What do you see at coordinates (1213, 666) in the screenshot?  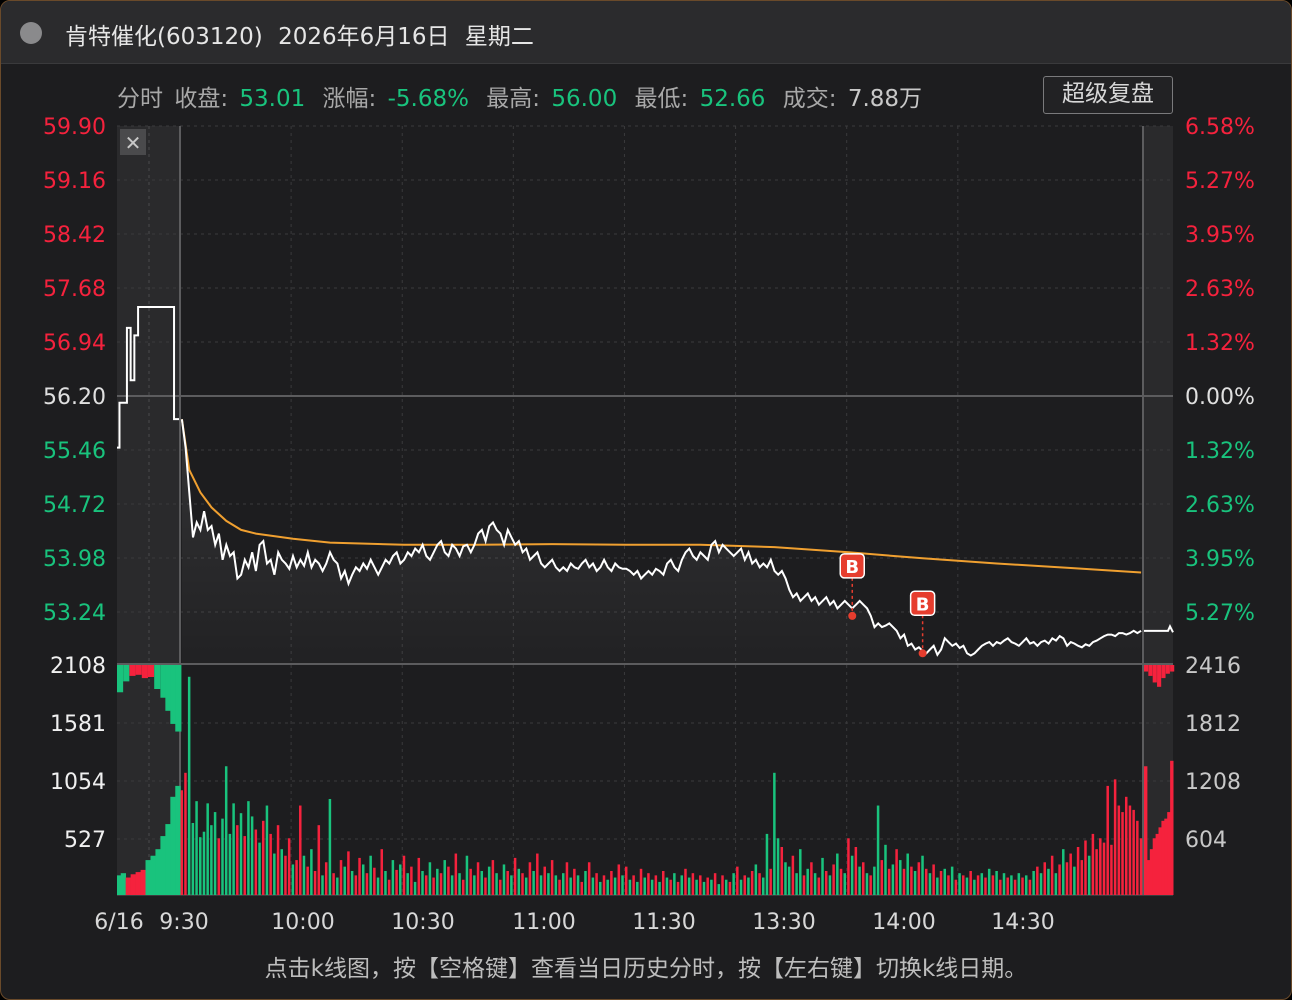 I see `volume-axis-label-right: 2416` at bounding box center [1213, 666].